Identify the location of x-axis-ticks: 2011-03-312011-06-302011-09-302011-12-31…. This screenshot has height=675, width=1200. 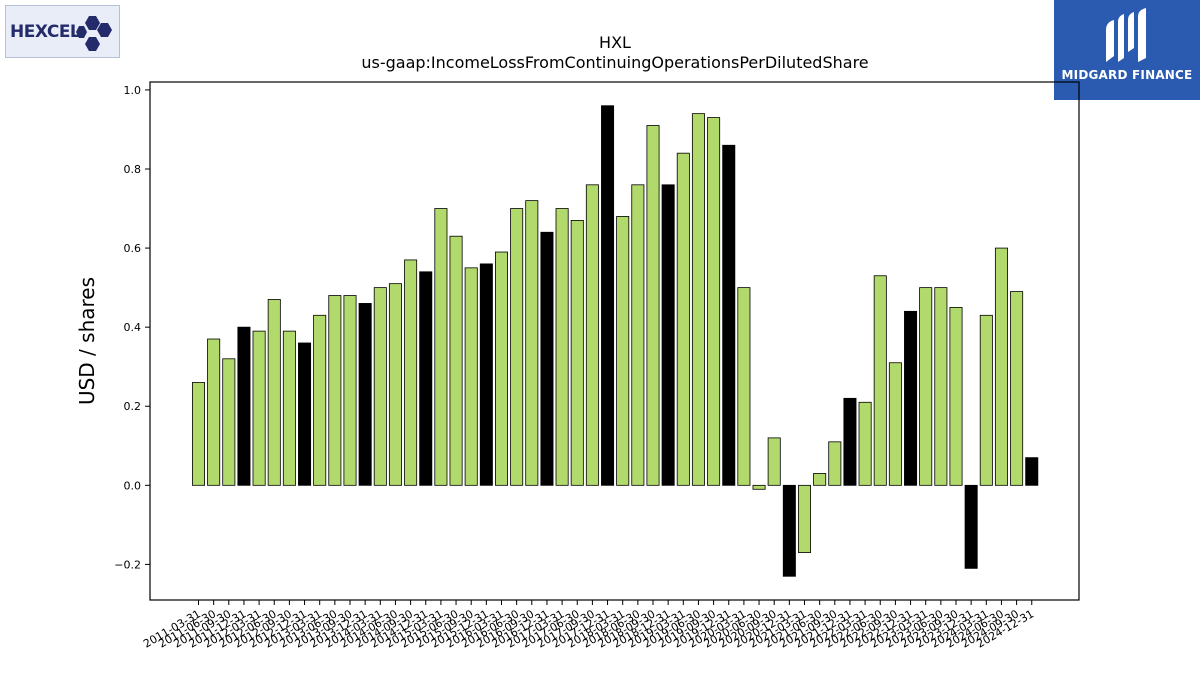
(588, 625).